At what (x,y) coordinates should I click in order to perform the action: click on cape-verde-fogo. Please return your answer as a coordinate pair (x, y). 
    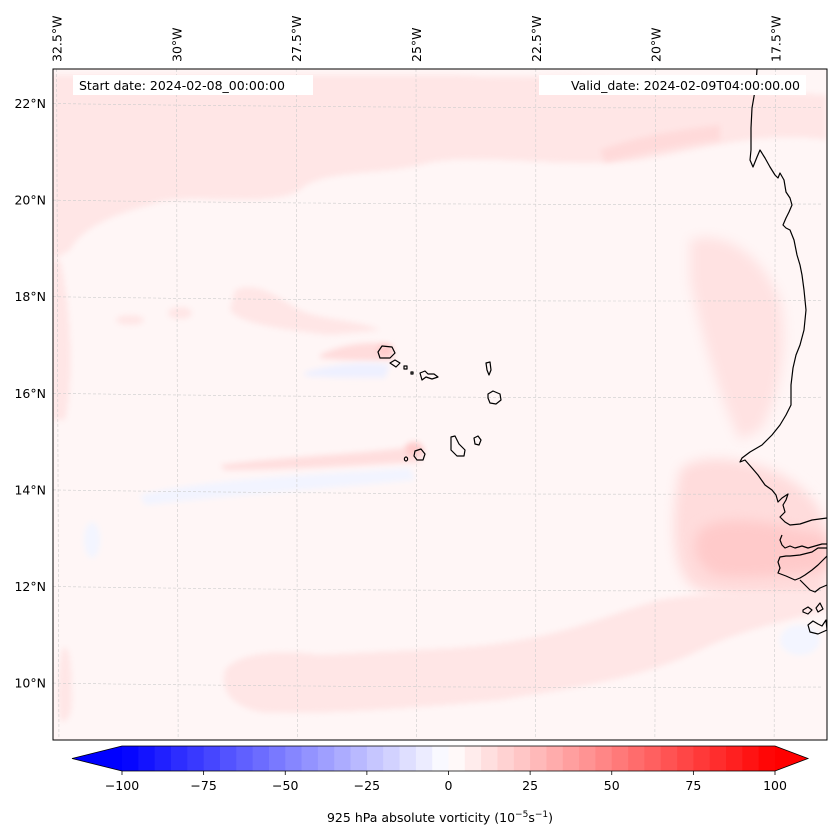
    Looking at the image, I should click on (419, 454).